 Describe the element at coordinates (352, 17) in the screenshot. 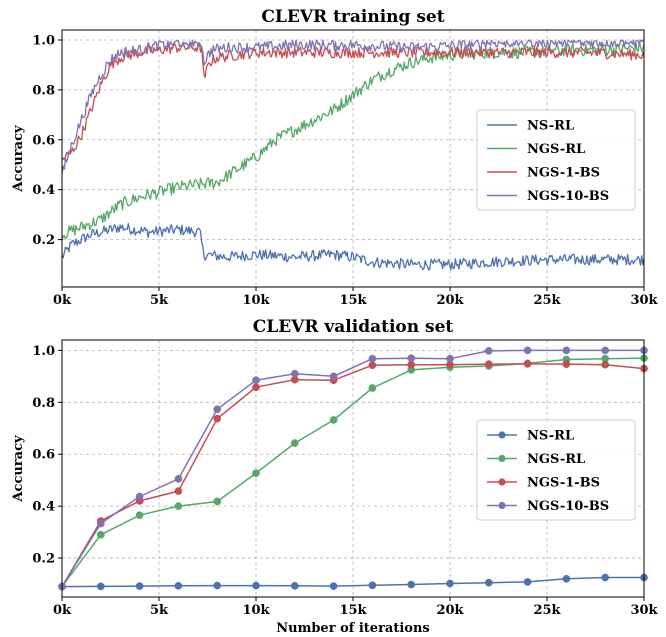

I see `chart-title: CLEVR training set` at that location.